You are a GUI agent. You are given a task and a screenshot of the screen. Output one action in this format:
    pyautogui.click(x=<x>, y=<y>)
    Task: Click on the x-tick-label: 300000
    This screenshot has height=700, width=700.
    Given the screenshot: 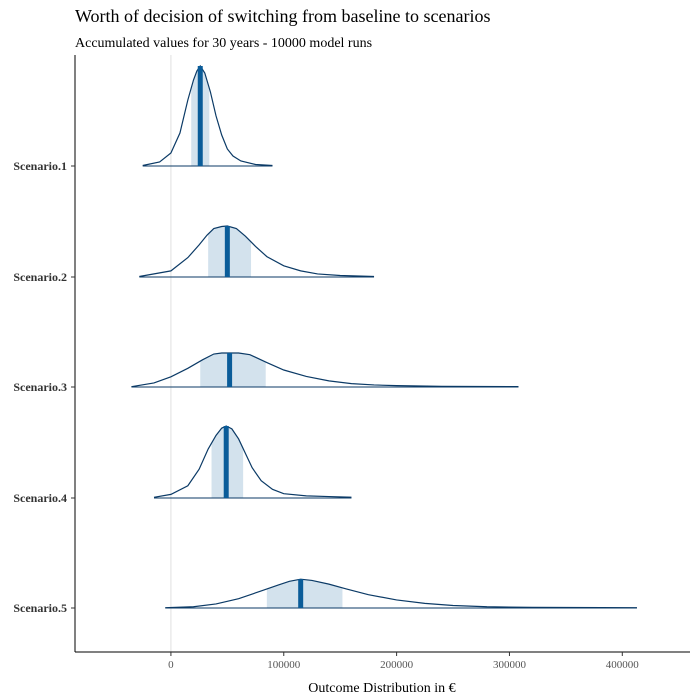 What is the action you would take?
    pyautogui.click(x=510, y=665)
    